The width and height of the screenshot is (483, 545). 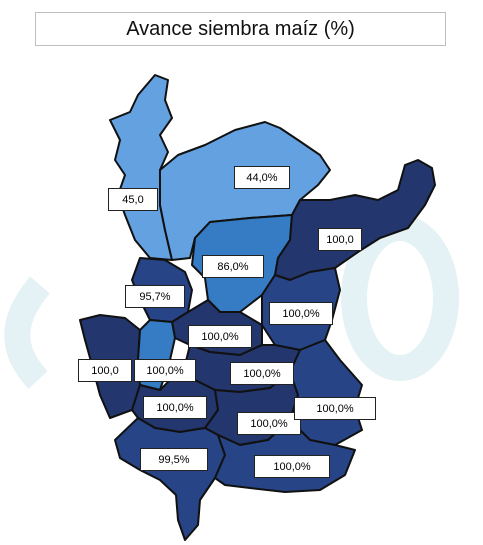 I want to click on label-centro-norte: 86,0%, so click(x=233, y=266).